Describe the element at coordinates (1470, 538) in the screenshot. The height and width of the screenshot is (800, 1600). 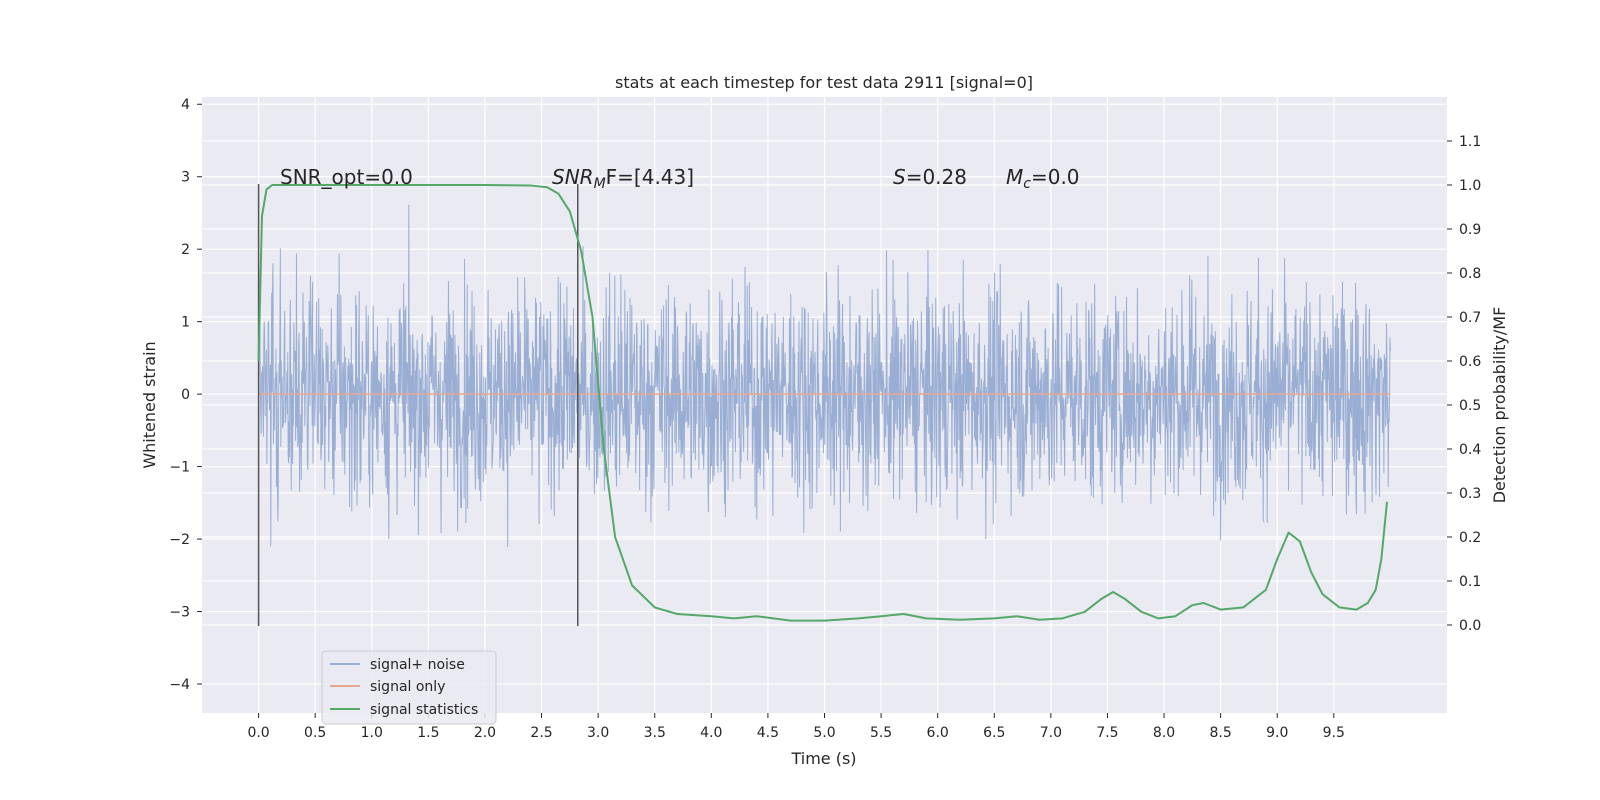
I see `y-right-tick-label: 0.2` at that location.